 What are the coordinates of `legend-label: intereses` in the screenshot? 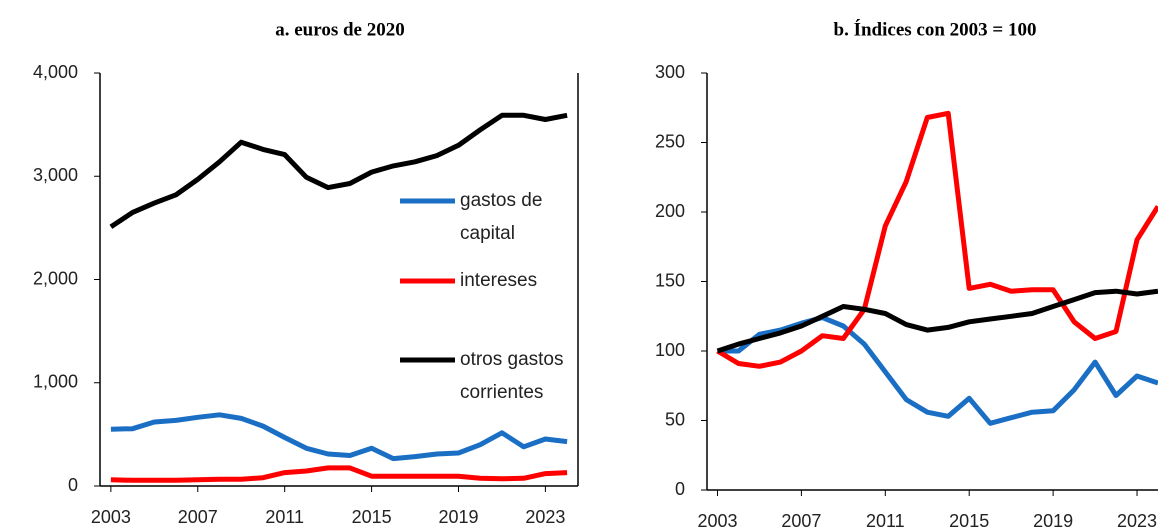 It's located at (498, 280).